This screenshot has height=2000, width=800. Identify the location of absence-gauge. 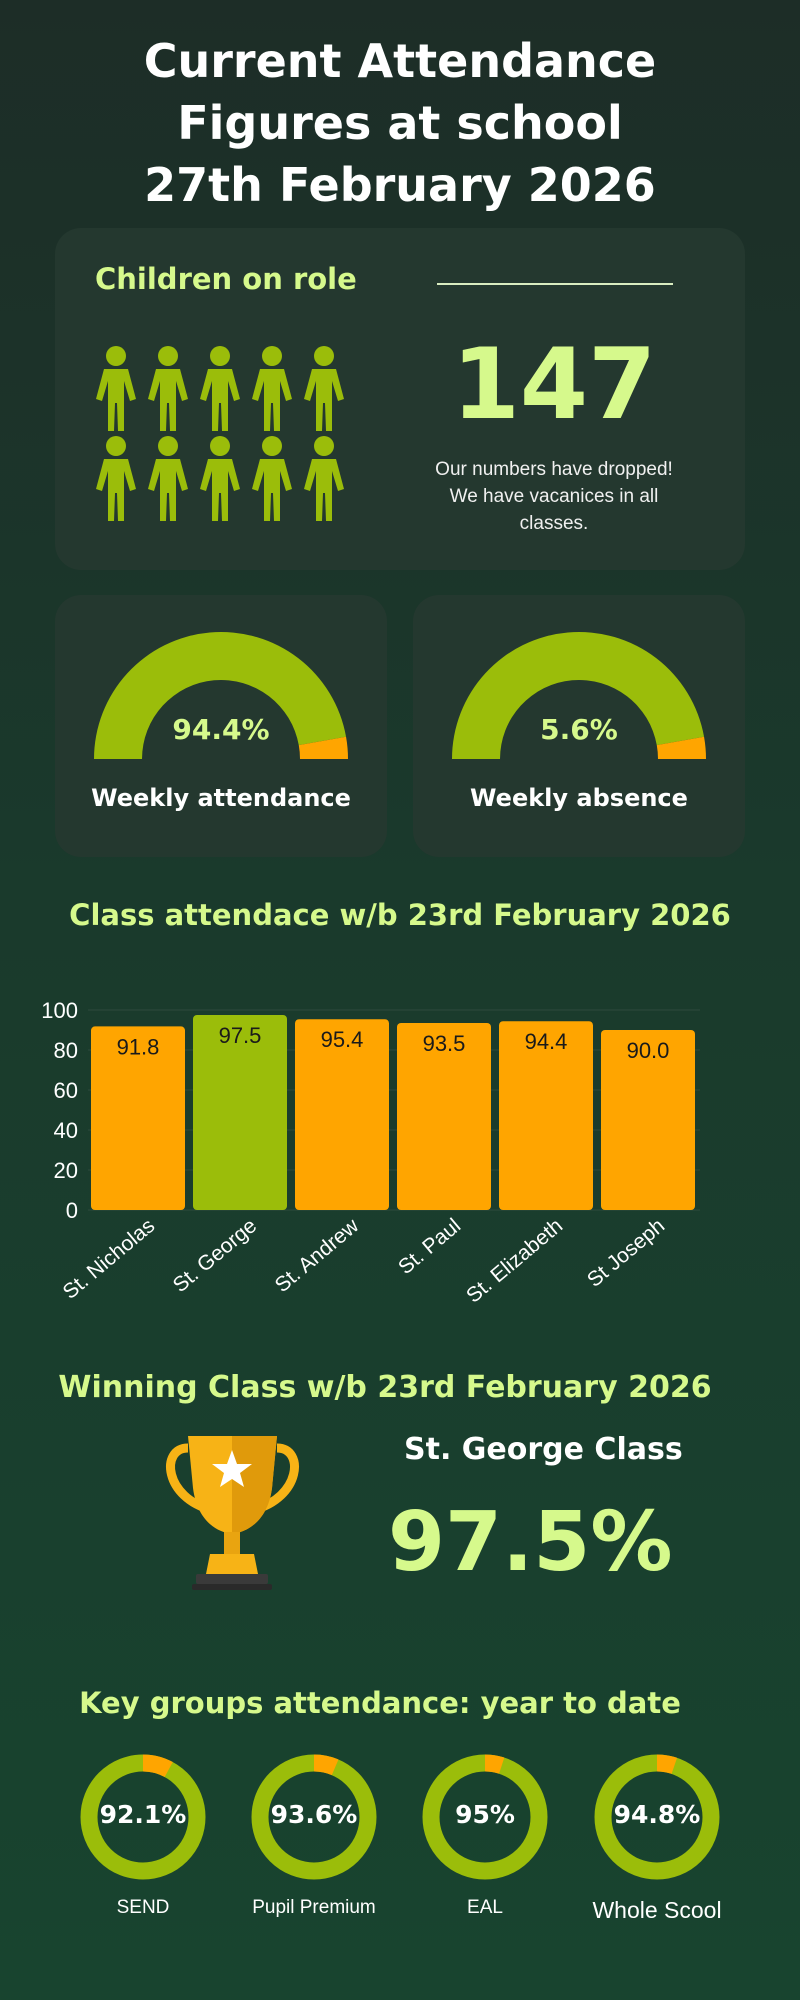
(579, 695).